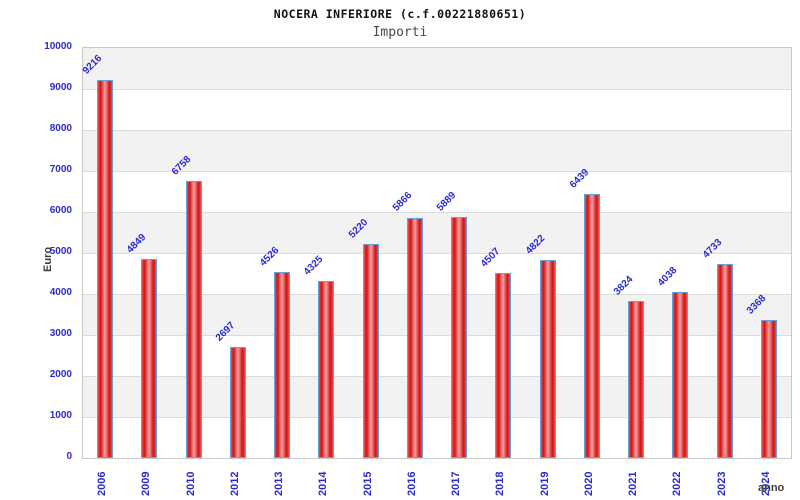 The height and width of the screenshot is (500, 800). I want to click on x-tick-label: 2016, so click(411, 483).